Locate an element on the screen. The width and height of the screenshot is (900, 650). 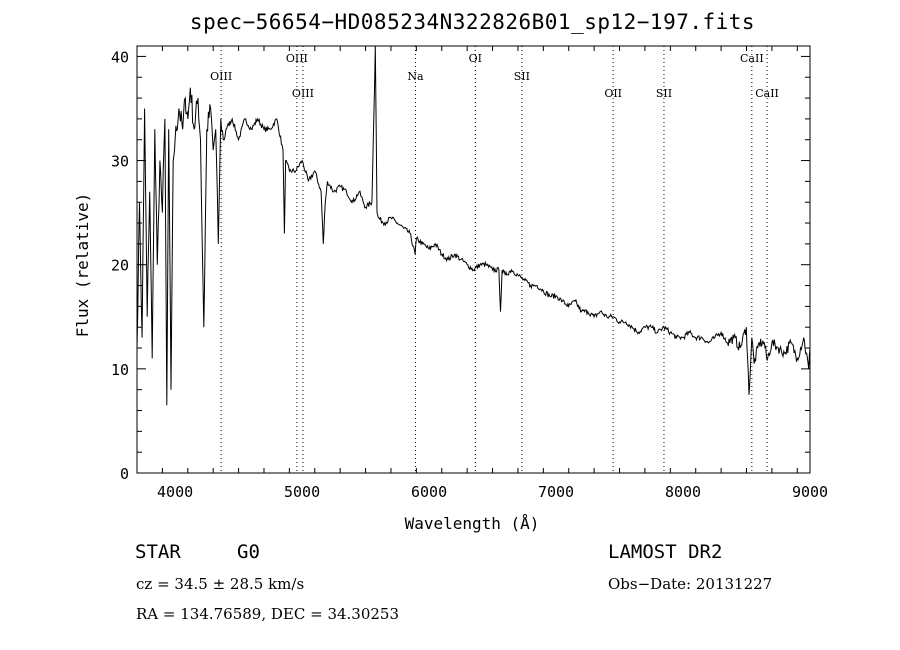
redshift-velocity: cz = 34.5 ± 28.5 km/s is located at coordinates (220, 584).